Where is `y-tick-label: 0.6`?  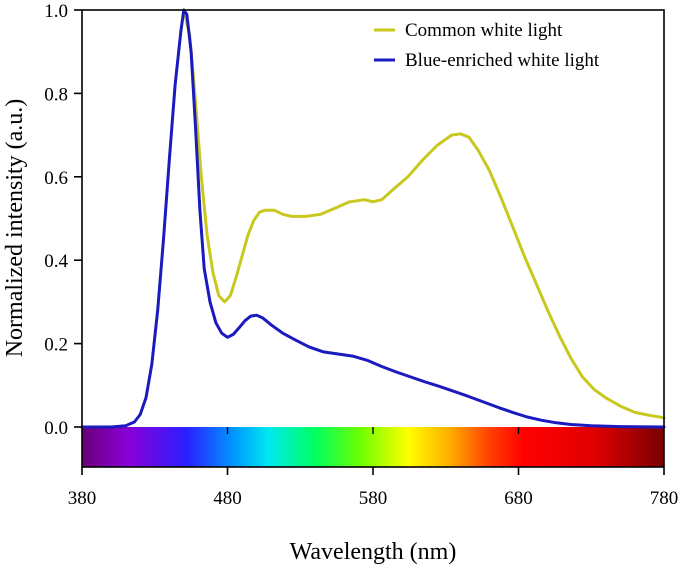
y-tick-label: 0.6 is located at coordinates (56, 178).